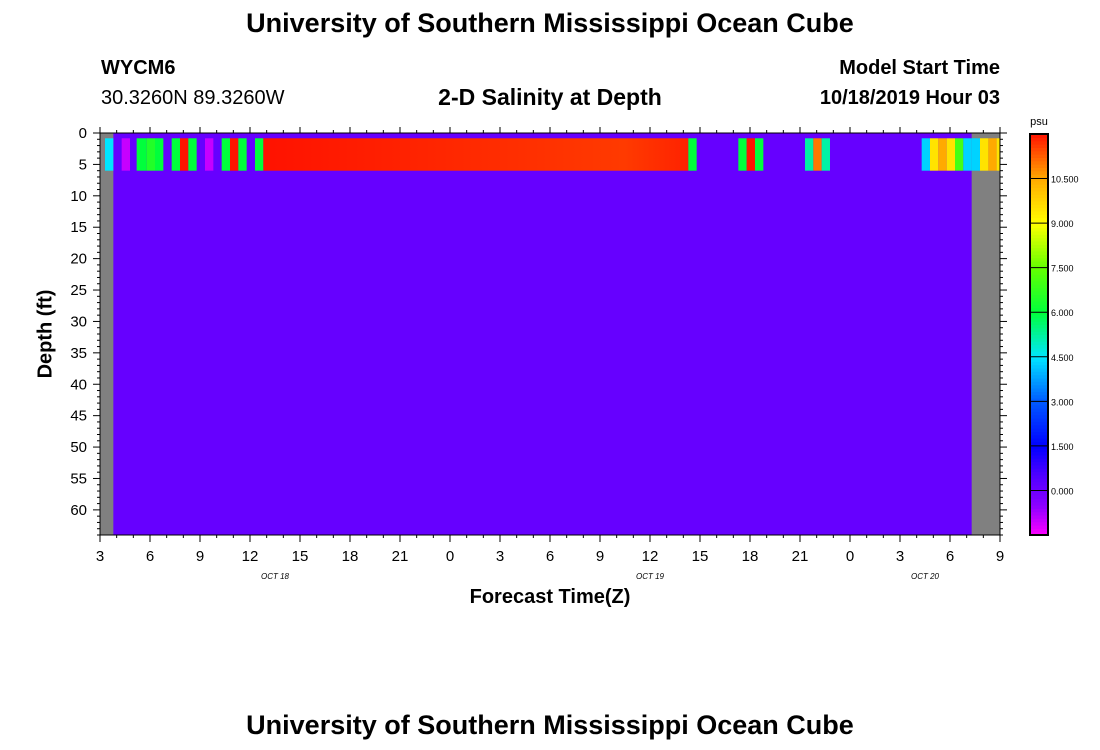 Image resolution: width=1100 pixels, height=750 pixels. Describe the element at coordinates (550, 597) in the screenshot. I see `x-axis-label: Forecast Time(Z)` at that location.